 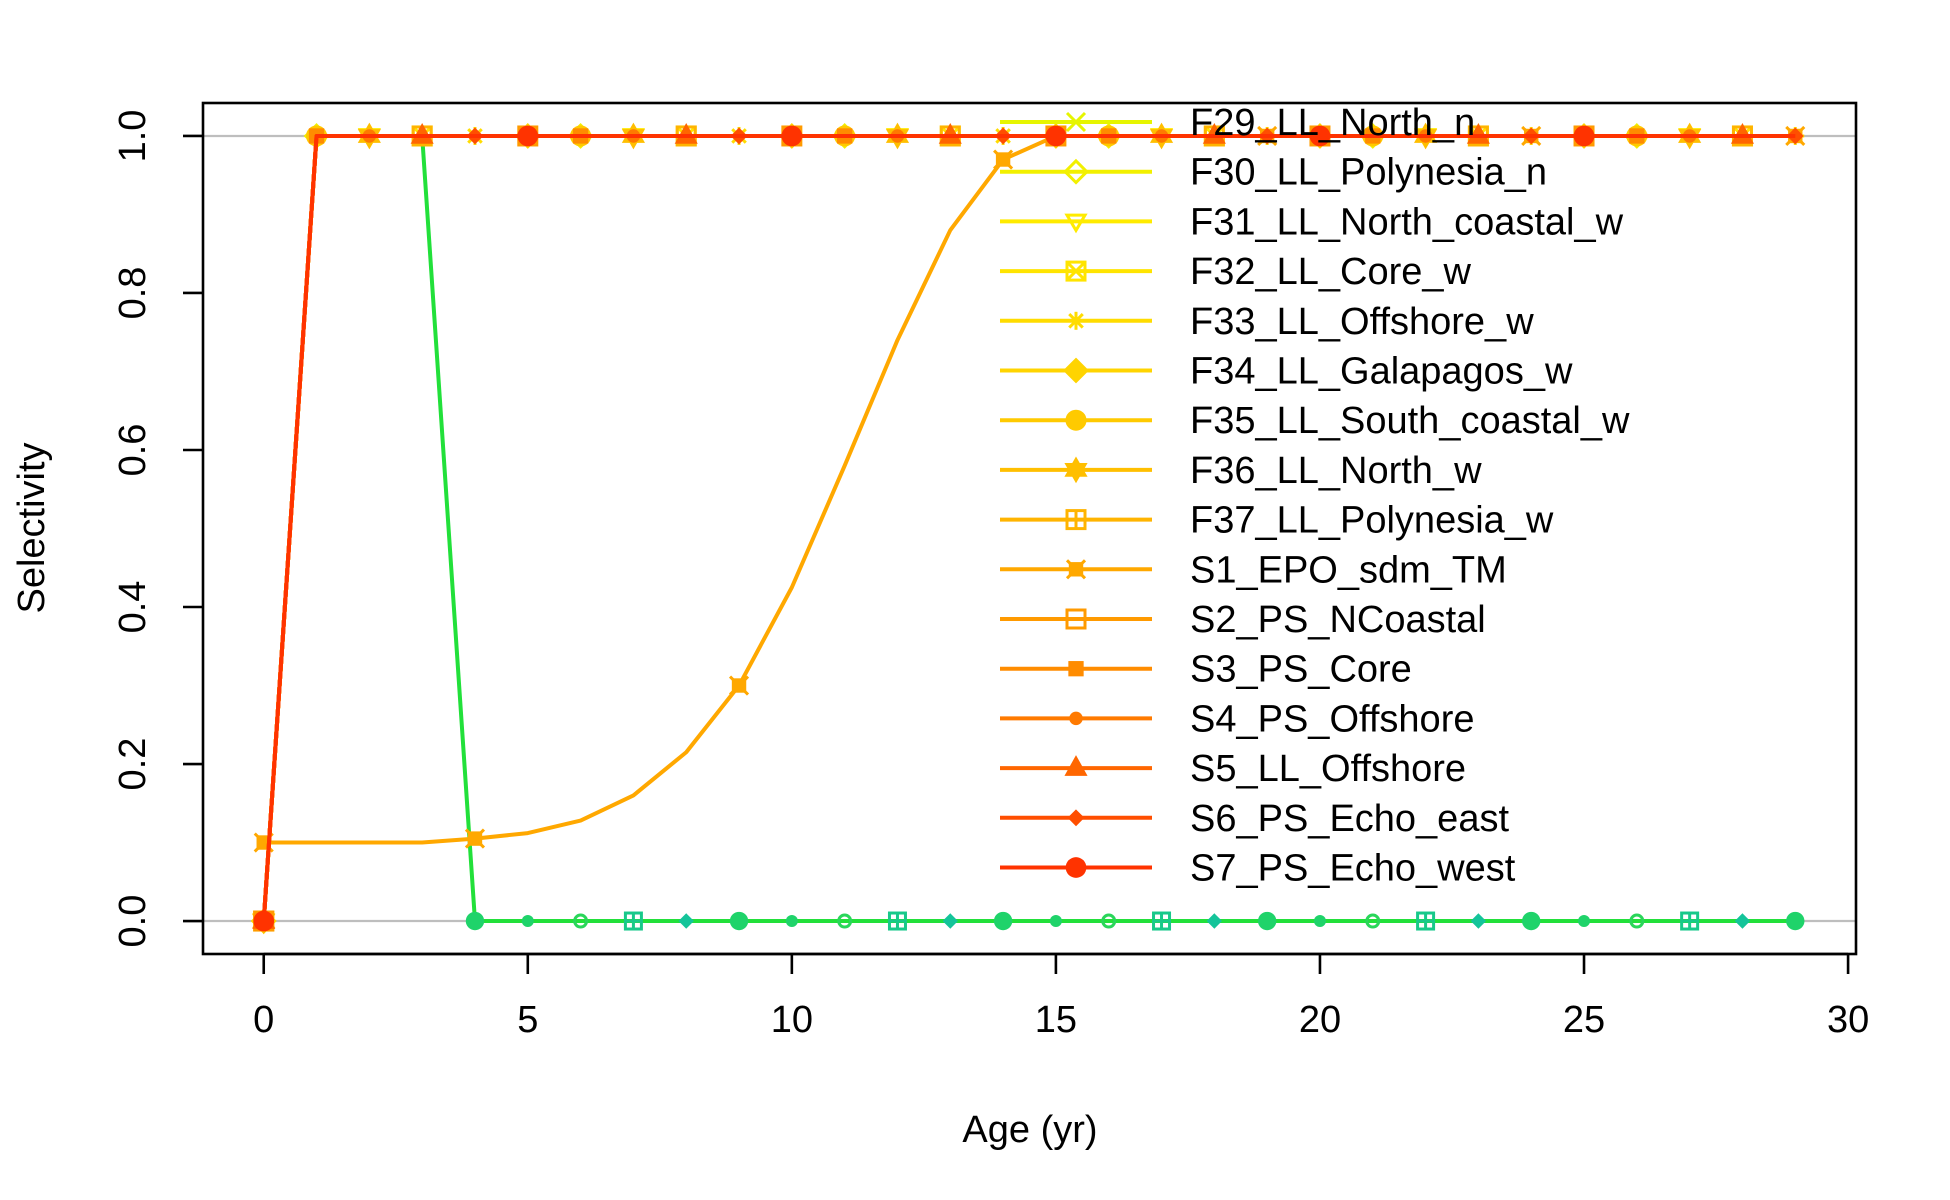 I want to click on legend-entry: S4_PS_Offshore, so click(x=1237, y=719).